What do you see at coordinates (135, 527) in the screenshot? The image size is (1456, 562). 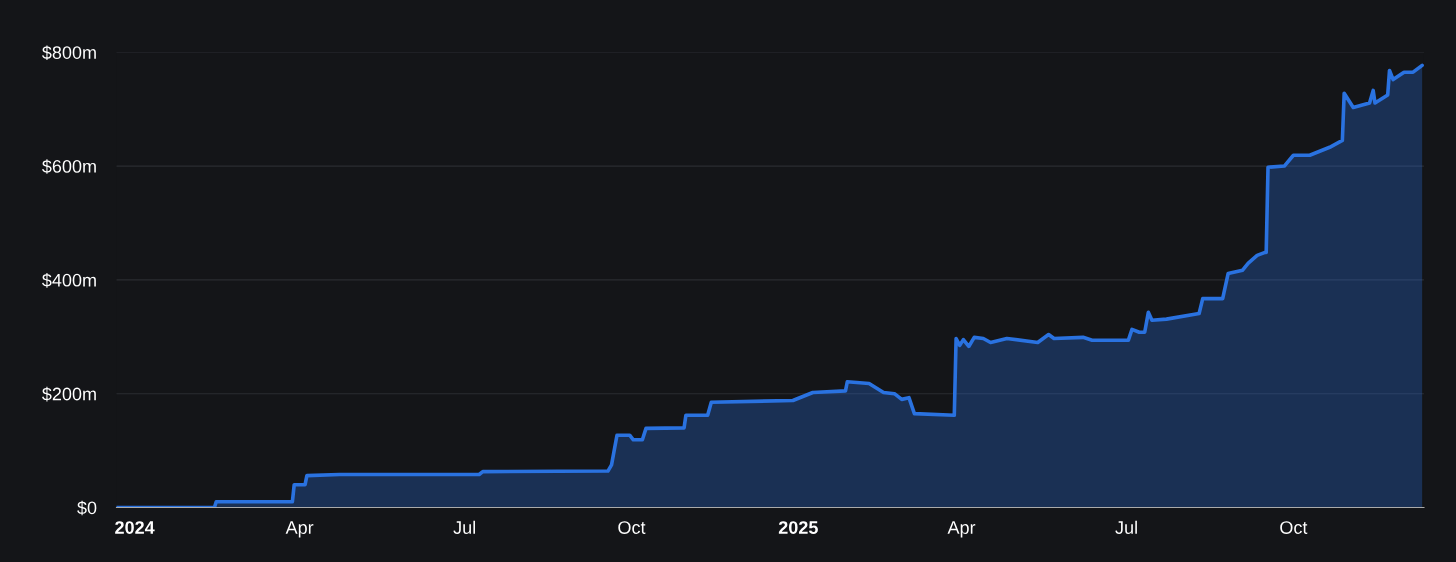 I see `x-tick-label: 2024` at bounding box center [135, 527].